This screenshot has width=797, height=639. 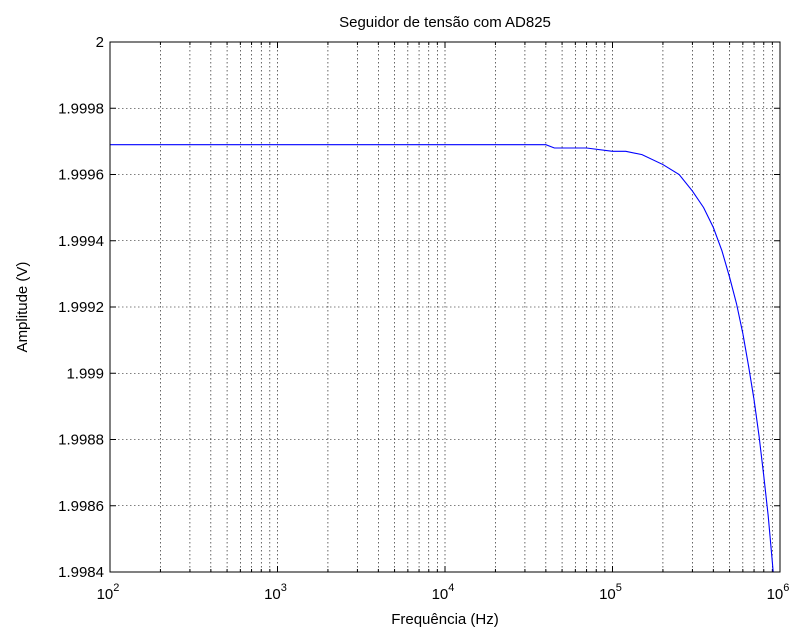 I want to click on y-tick-label: 1.9992, so click(x=81, y=307).